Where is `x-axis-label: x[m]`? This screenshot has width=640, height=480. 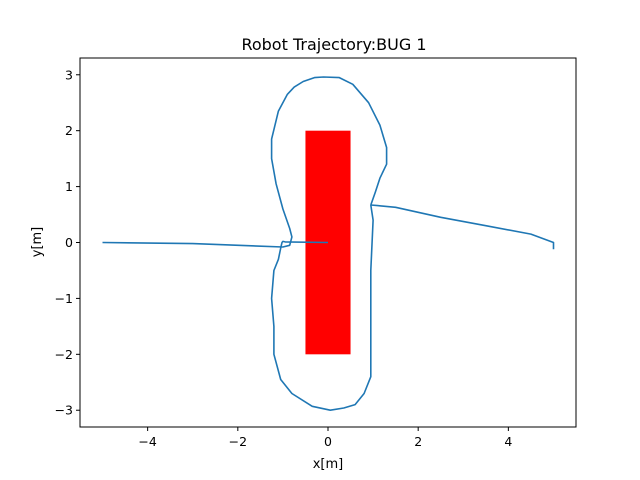 x-axis-label: x[m] is located at coordinates (328, 464).